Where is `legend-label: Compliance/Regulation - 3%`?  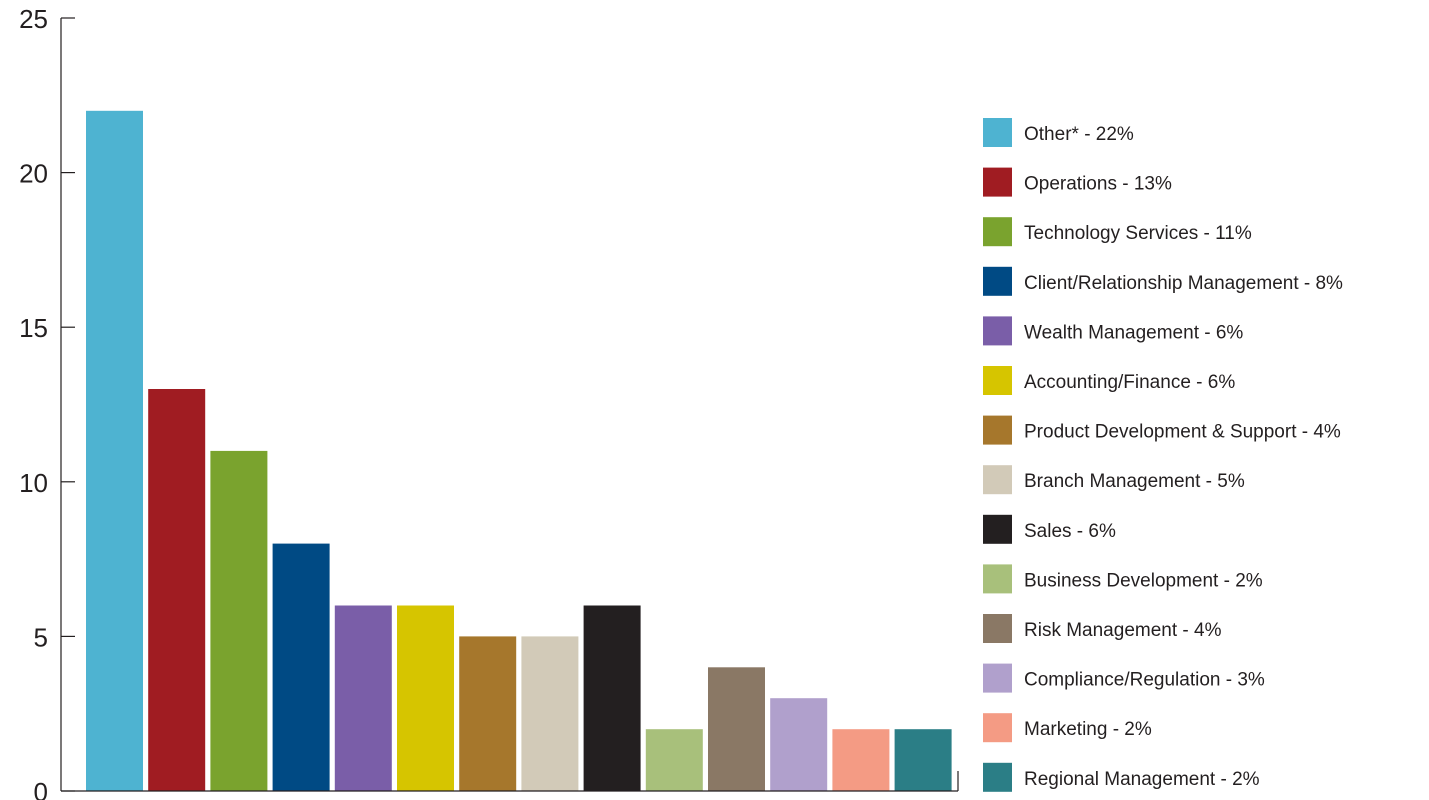 legend-label: Compliance/Regulation - 3% is located at coordinates (1144, 680).